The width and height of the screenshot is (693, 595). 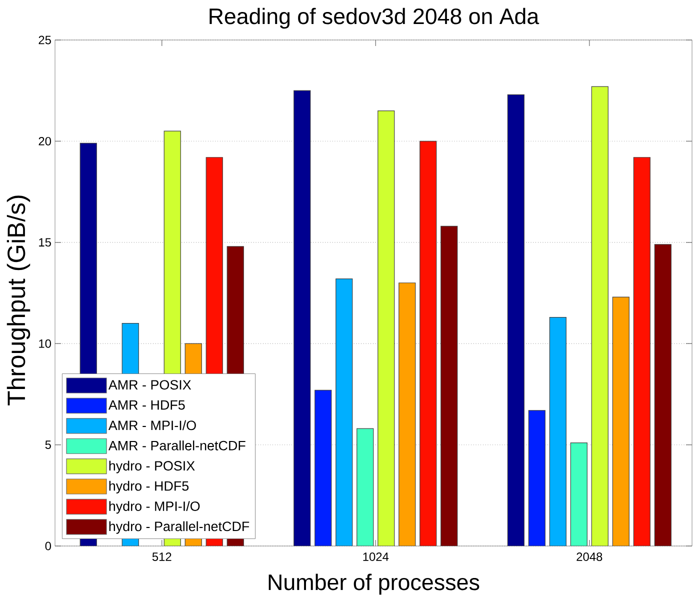 What do you see at coordinates (146, 405) in the screenshot?
I see `legend-label: AMR - HDF5` at bounding box center [146, 405].